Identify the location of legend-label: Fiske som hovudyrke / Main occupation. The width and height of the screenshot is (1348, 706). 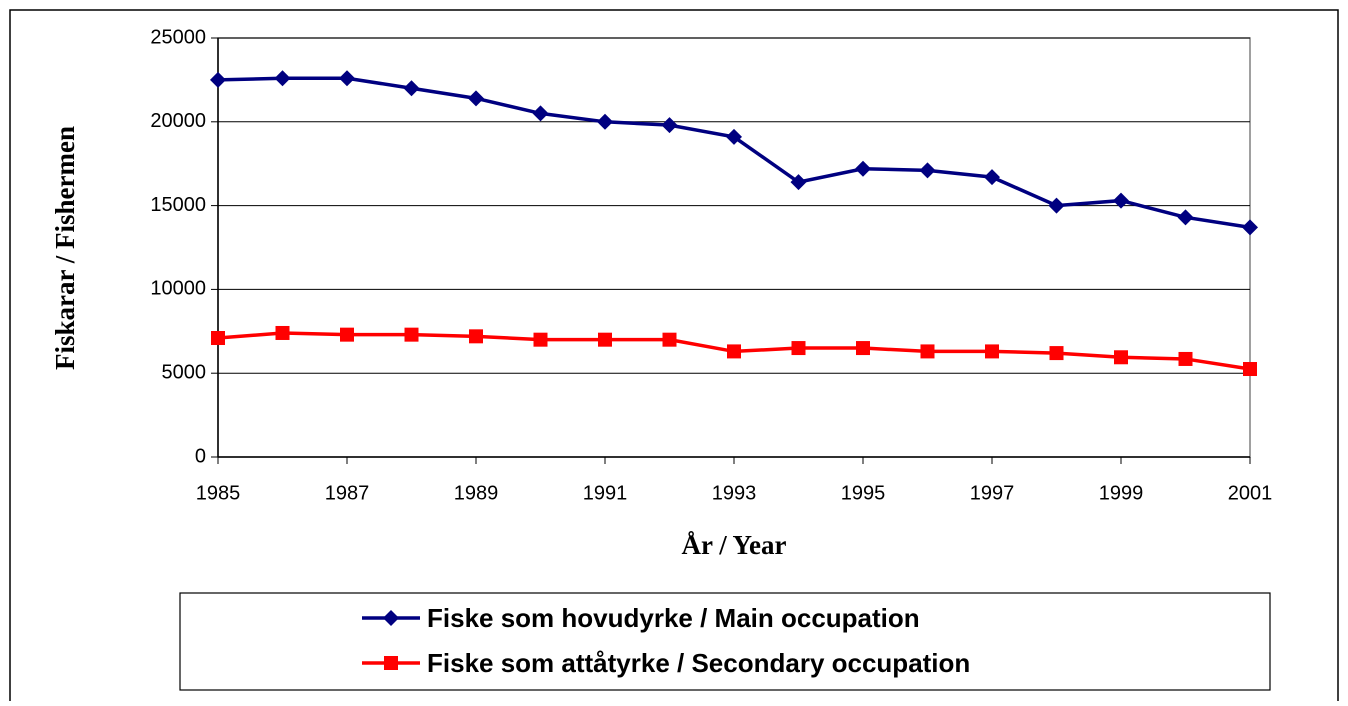
(673, 618).